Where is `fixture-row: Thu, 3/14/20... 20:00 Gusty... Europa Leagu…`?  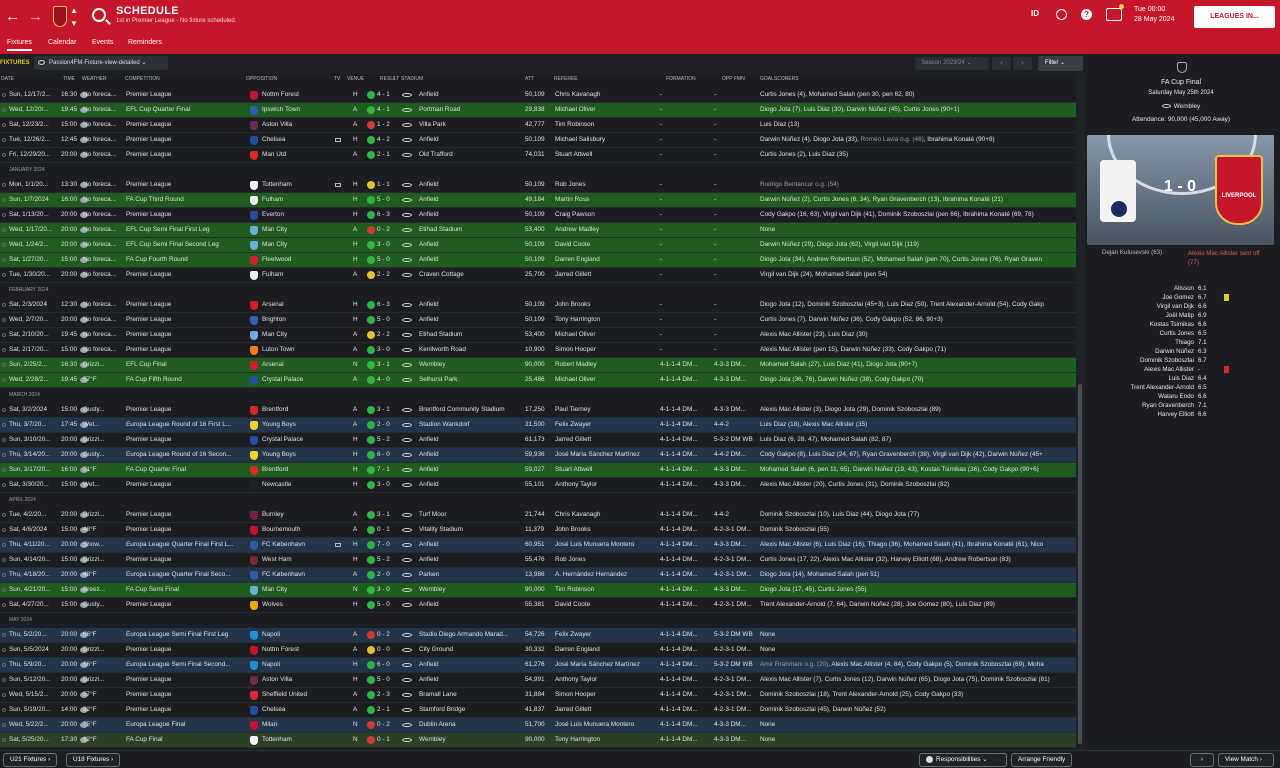
fixture-row: Thu, 3/14/20... 20:00 Gusty... Europa Leagu… is located at coordinates (538, 455).